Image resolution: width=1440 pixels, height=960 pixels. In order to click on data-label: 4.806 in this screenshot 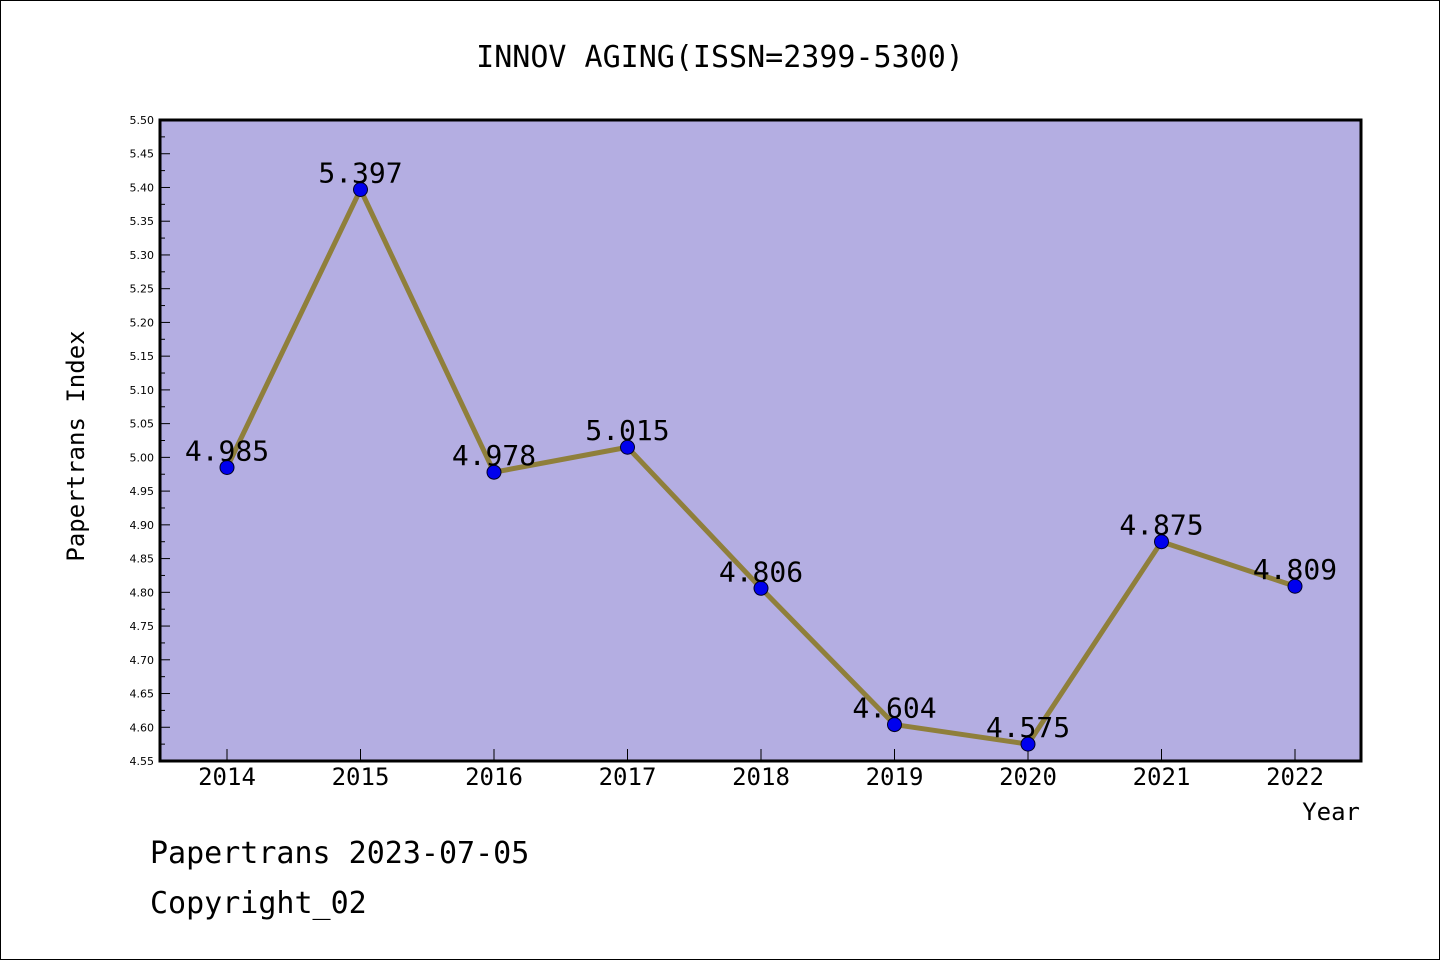, I will do `click(761, 571)`.